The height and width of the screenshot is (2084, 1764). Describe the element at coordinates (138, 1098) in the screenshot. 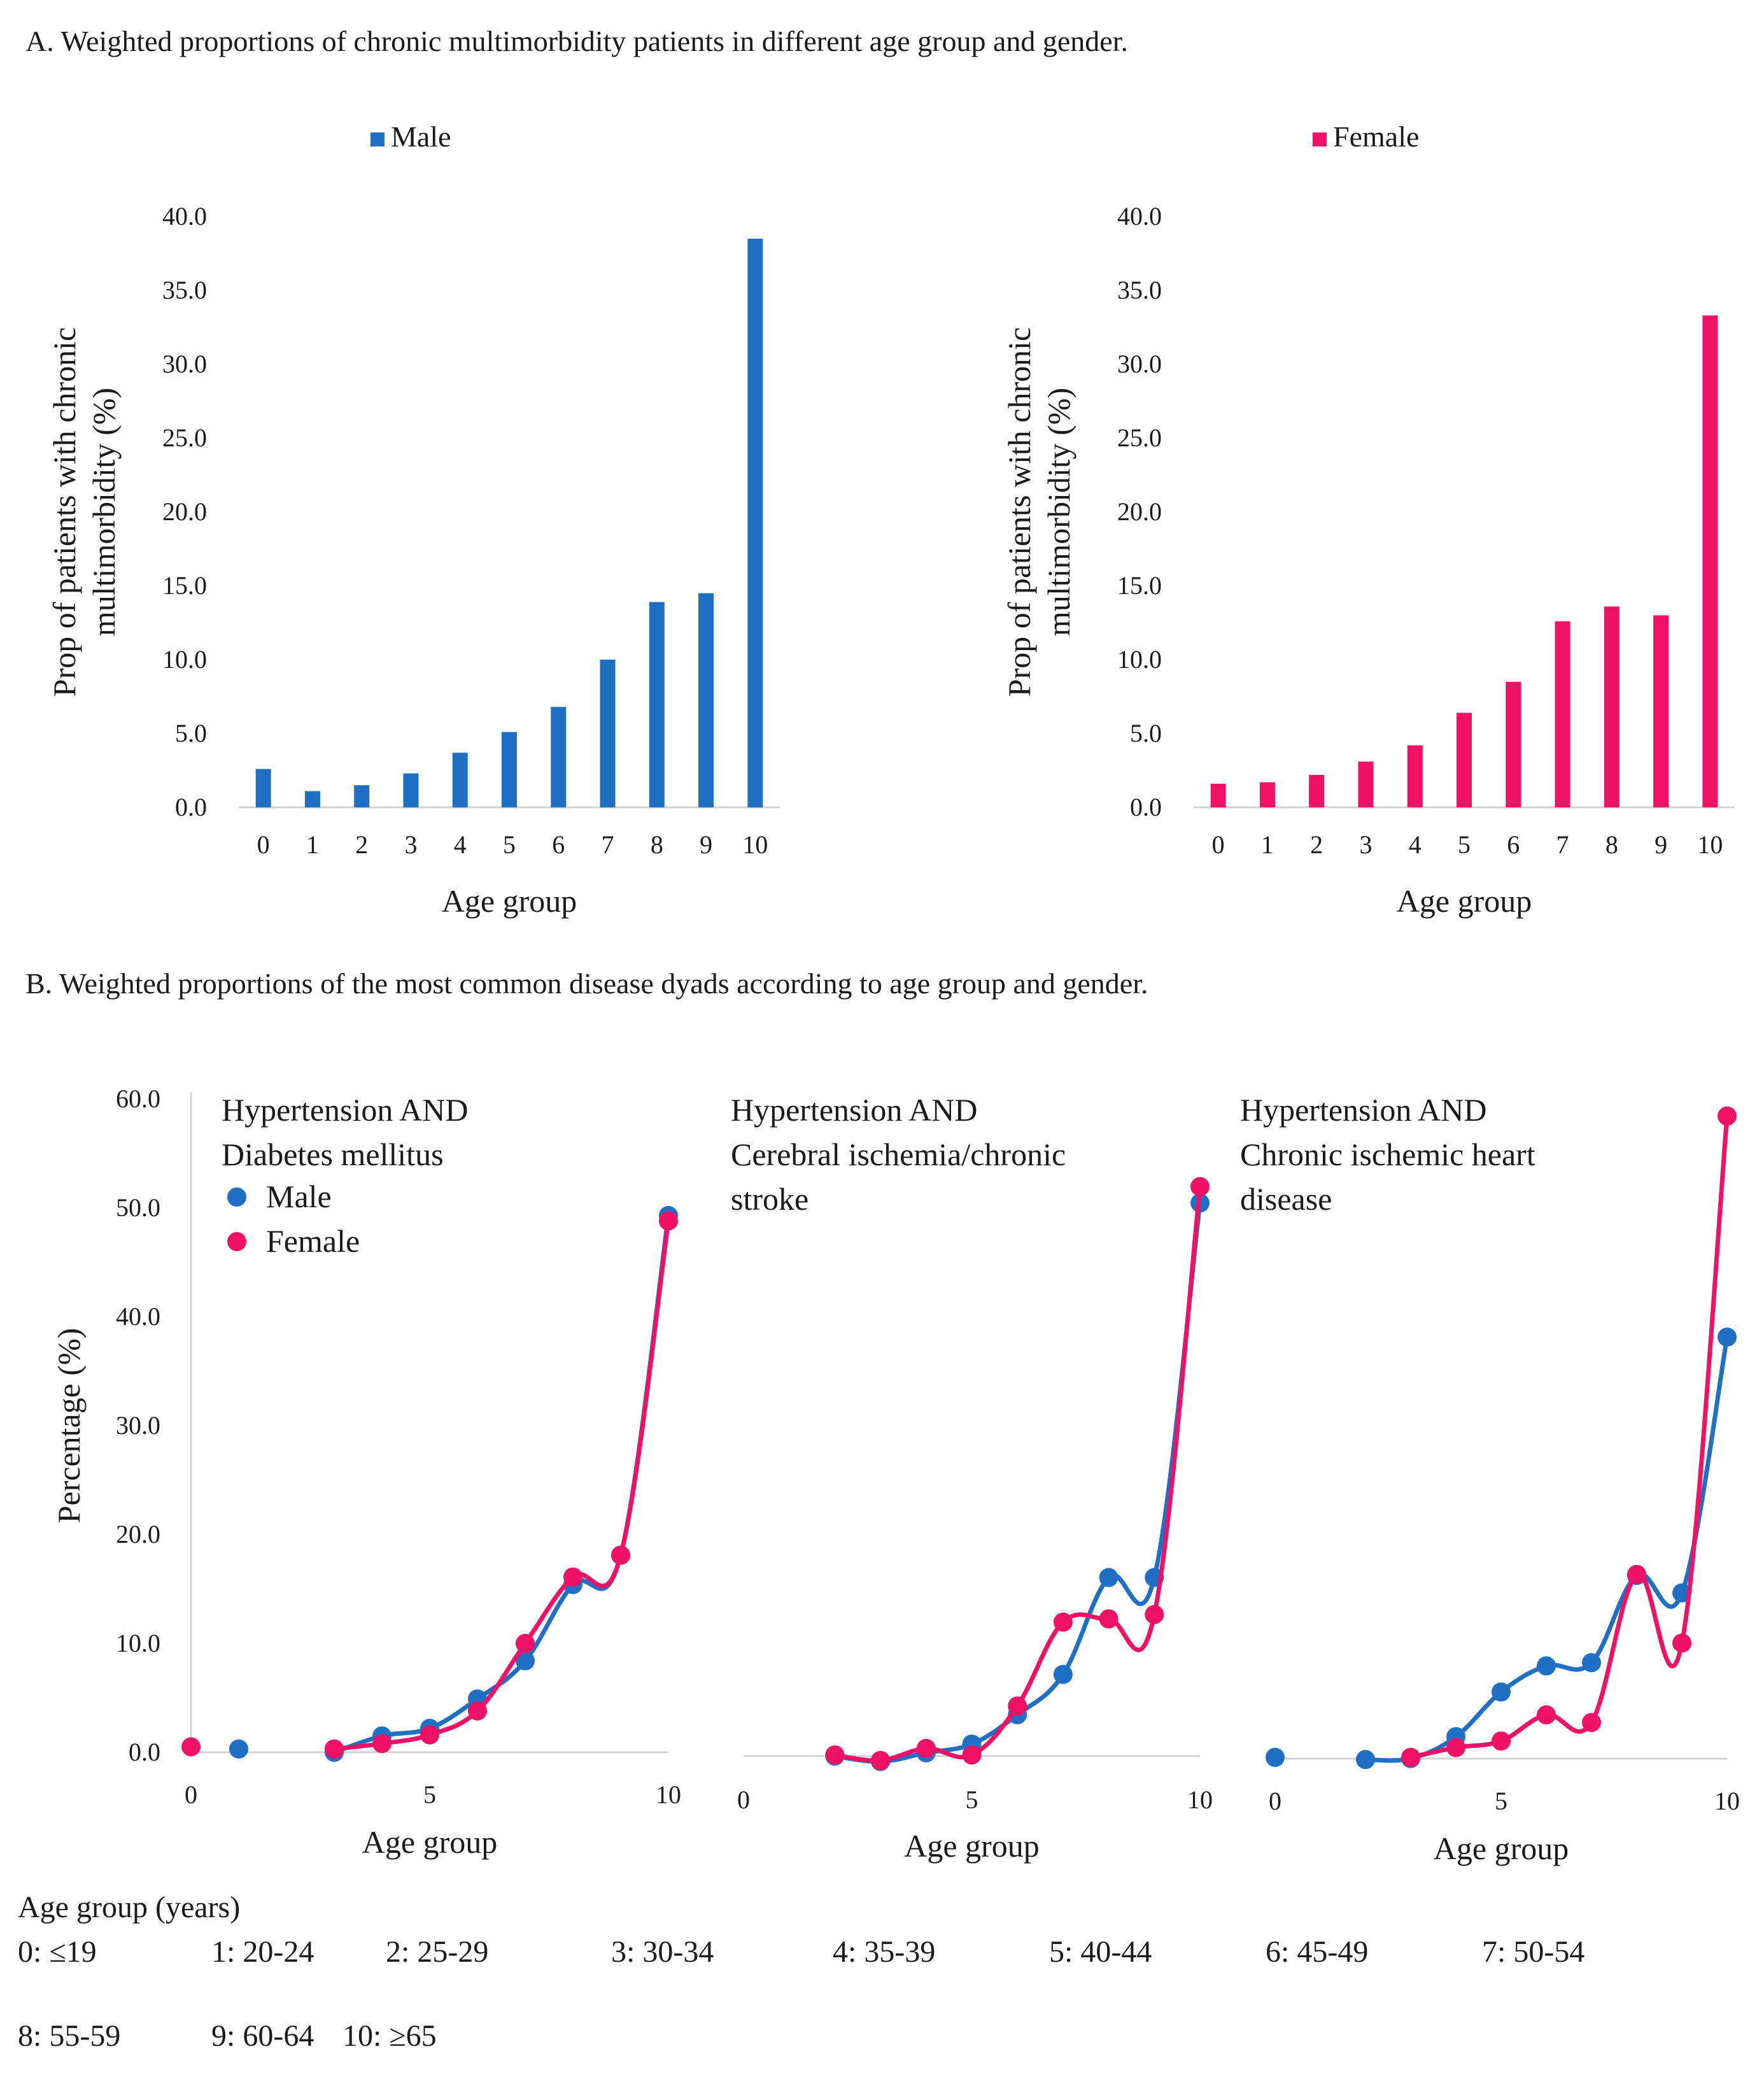

I see `y-tick-label: 60.0` at that location.